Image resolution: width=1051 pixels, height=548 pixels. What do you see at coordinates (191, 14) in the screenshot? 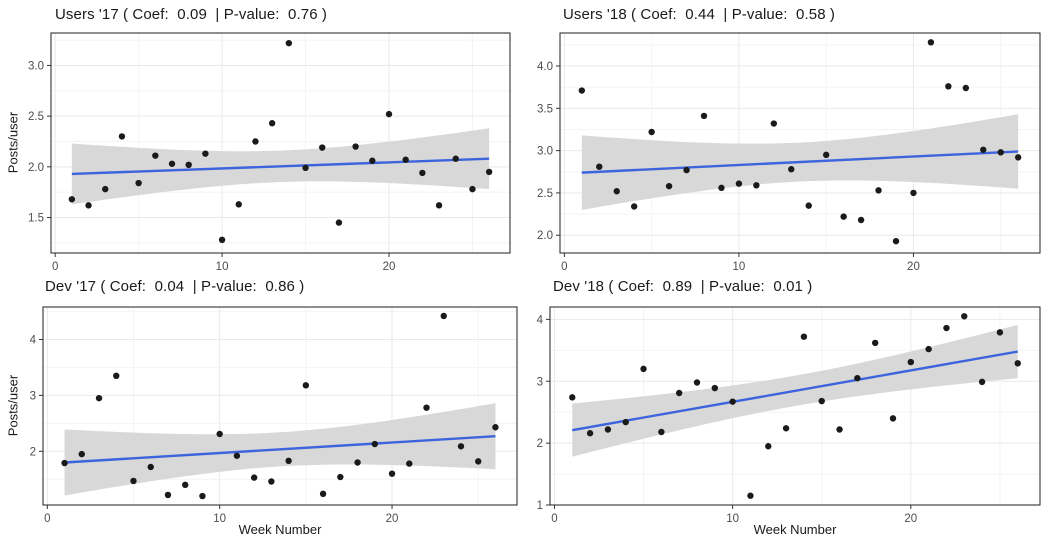
I see `plot-title-users17: Users '17 ( Coef: 0.09 | P-value: 0.76 )` at bounding box center [191, 14].